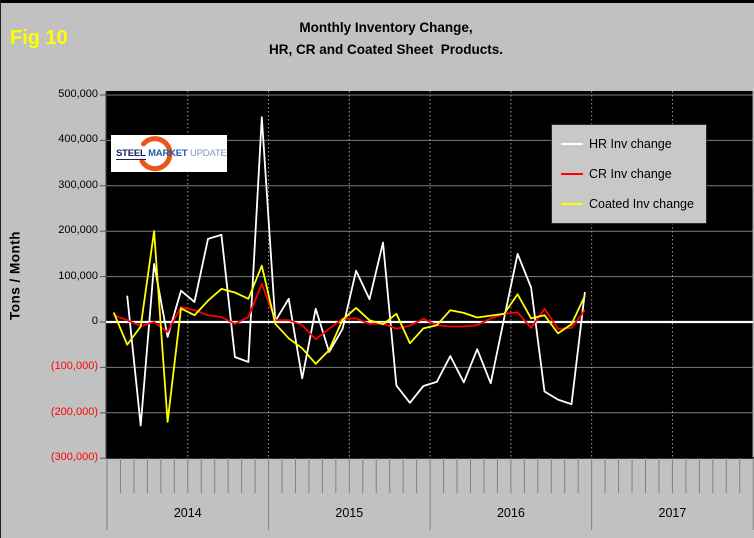 The width and height of the screenshot is (754, 538). I want to click on y-tick-label: 0, so click(94, 321).